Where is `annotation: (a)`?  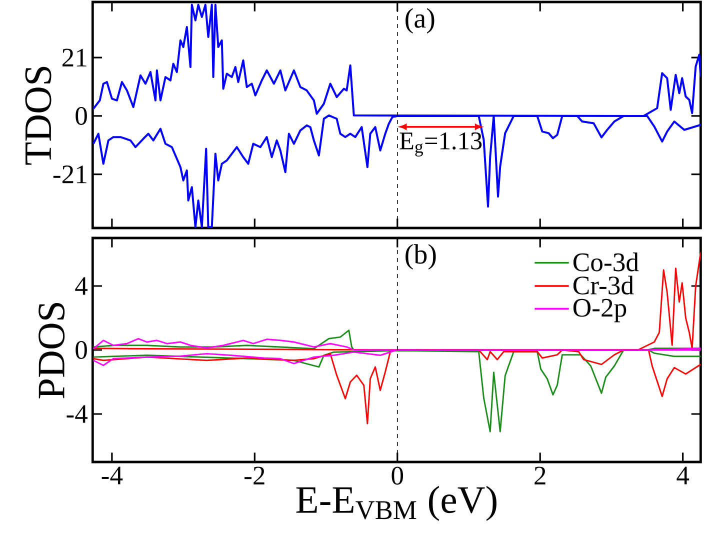
annotation: (a) is located at coordinates (420, 21).